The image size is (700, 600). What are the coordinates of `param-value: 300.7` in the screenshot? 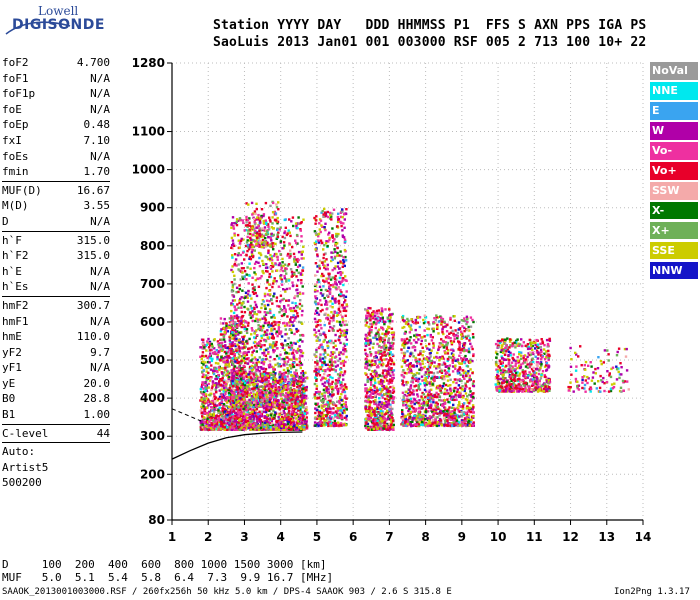 It's located at (93, 305).